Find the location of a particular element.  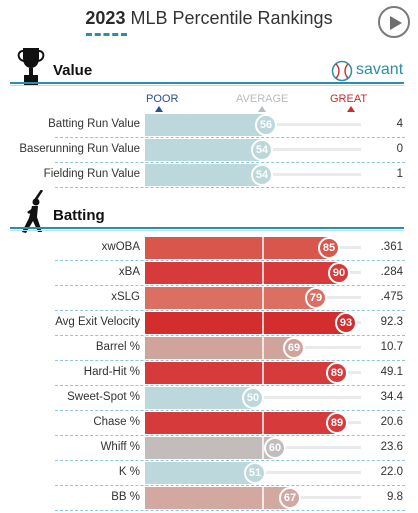

savant-logo: savant is located at coordinates (368, 71).